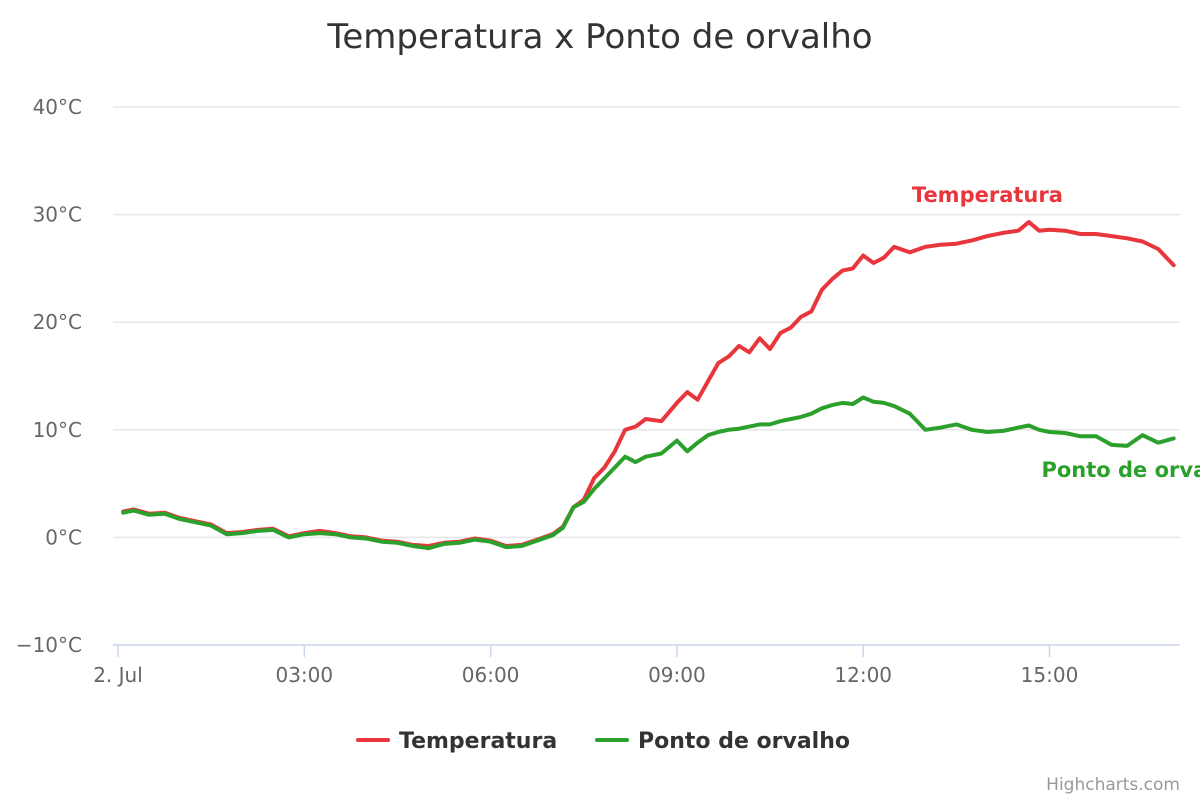  I want to click on legend-item-1: Ponto de orvalho, so click(722, 741).